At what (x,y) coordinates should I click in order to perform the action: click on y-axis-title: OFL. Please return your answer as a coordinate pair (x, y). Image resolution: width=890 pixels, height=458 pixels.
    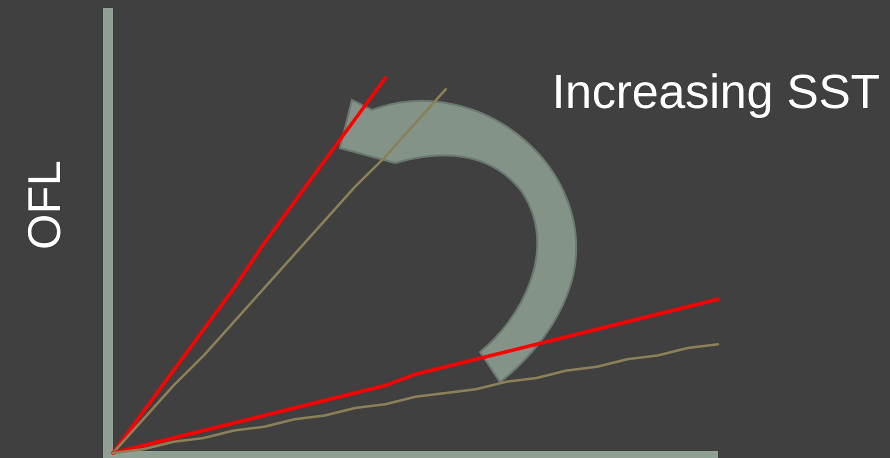
    Looking at the image, I should click on (44, 205).